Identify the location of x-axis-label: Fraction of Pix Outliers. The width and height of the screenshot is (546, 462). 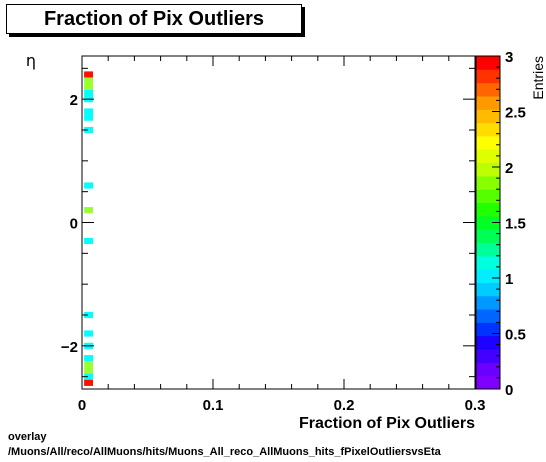
(387, 423).